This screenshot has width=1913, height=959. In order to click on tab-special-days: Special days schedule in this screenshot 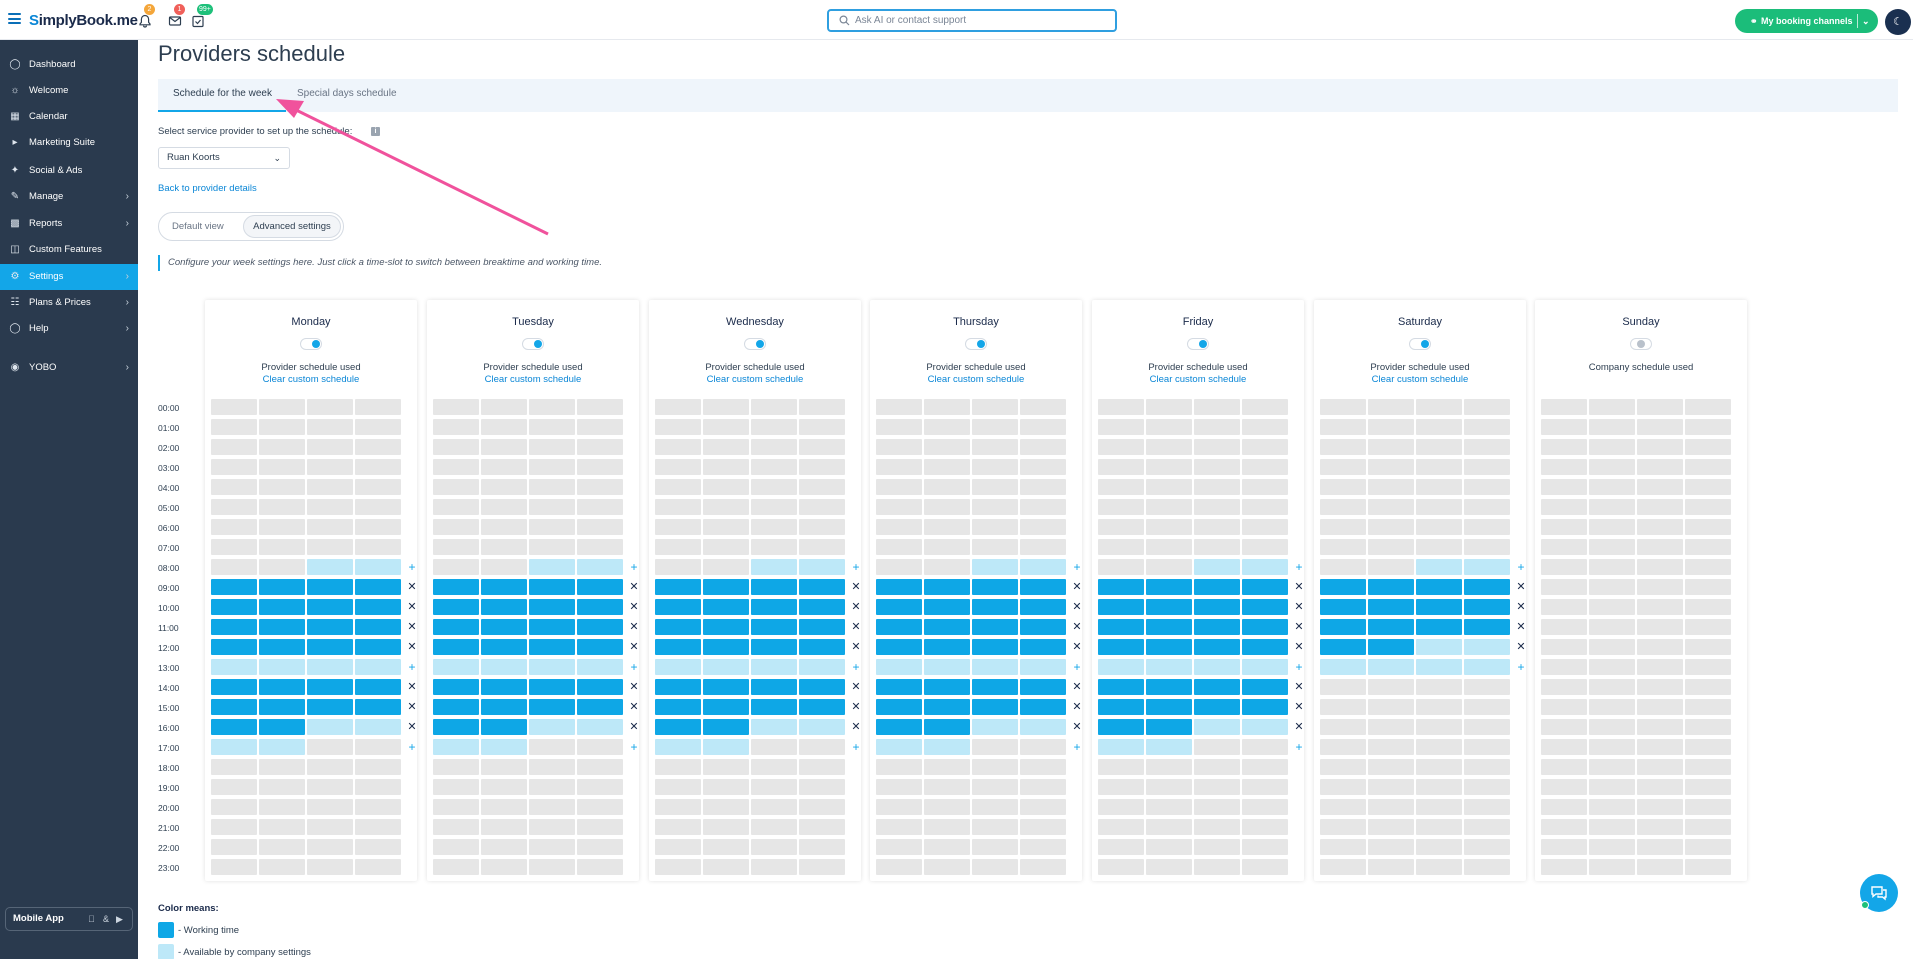, I will do `click(347, 93)`.